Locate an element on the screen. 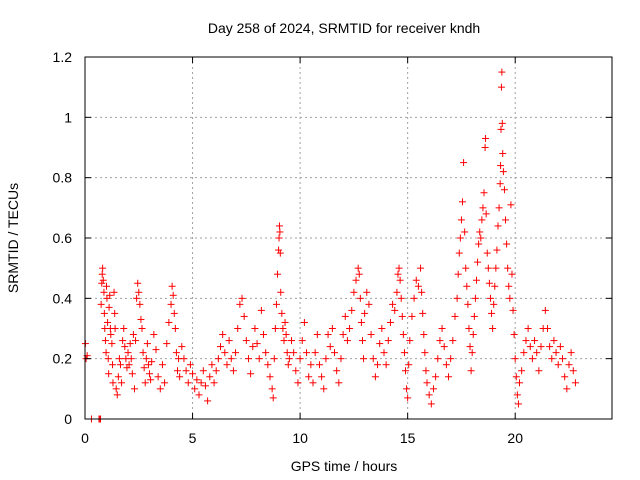 This screenshot has width=640, height=480. x-axis-label: GPS time / hours is located at coordinates (344, 466).